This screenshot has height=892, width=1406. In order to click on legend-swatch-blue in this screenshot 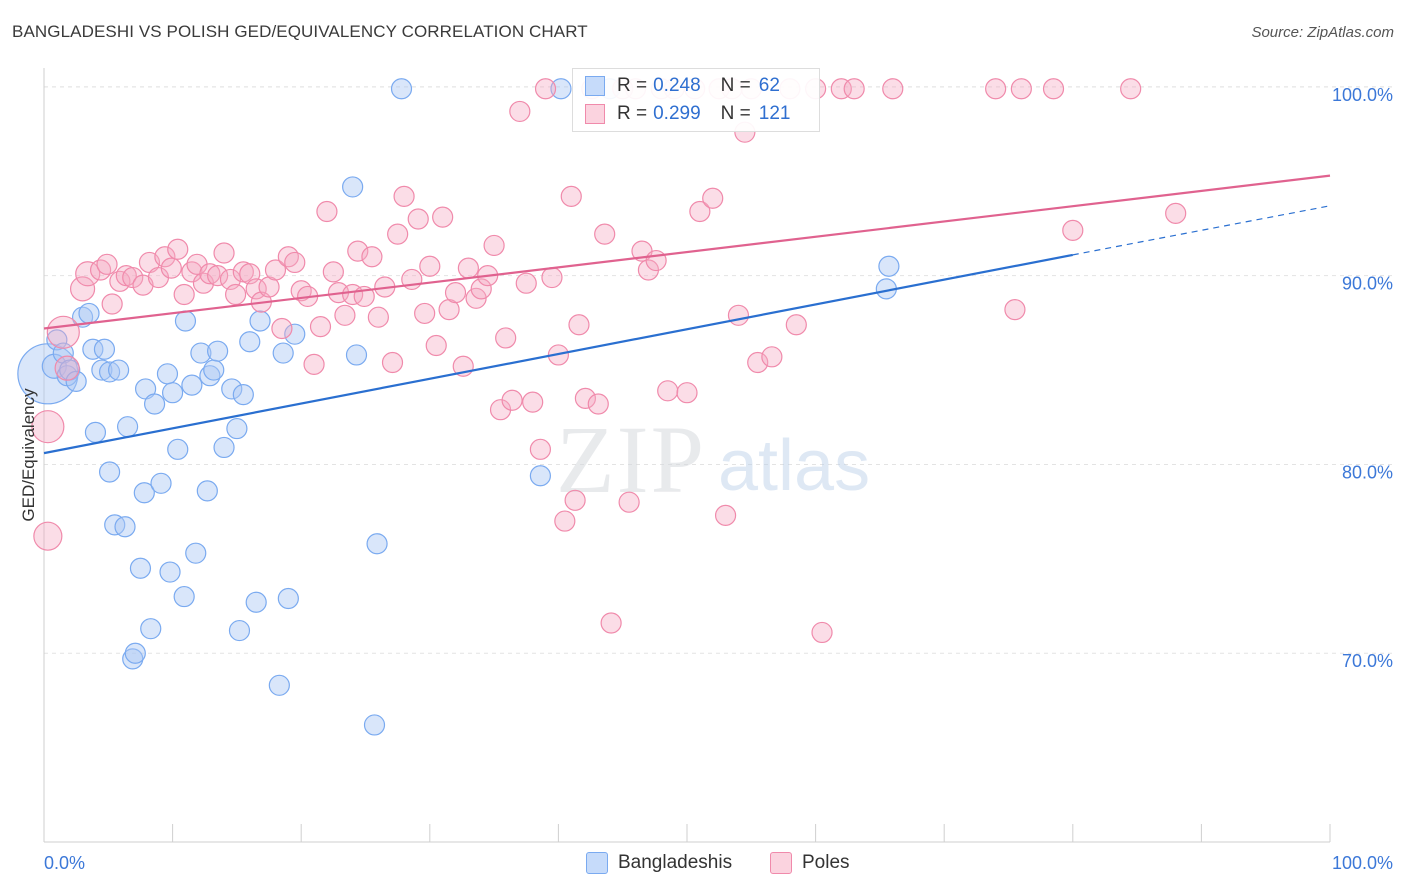, I will do `click(595, 86)`.